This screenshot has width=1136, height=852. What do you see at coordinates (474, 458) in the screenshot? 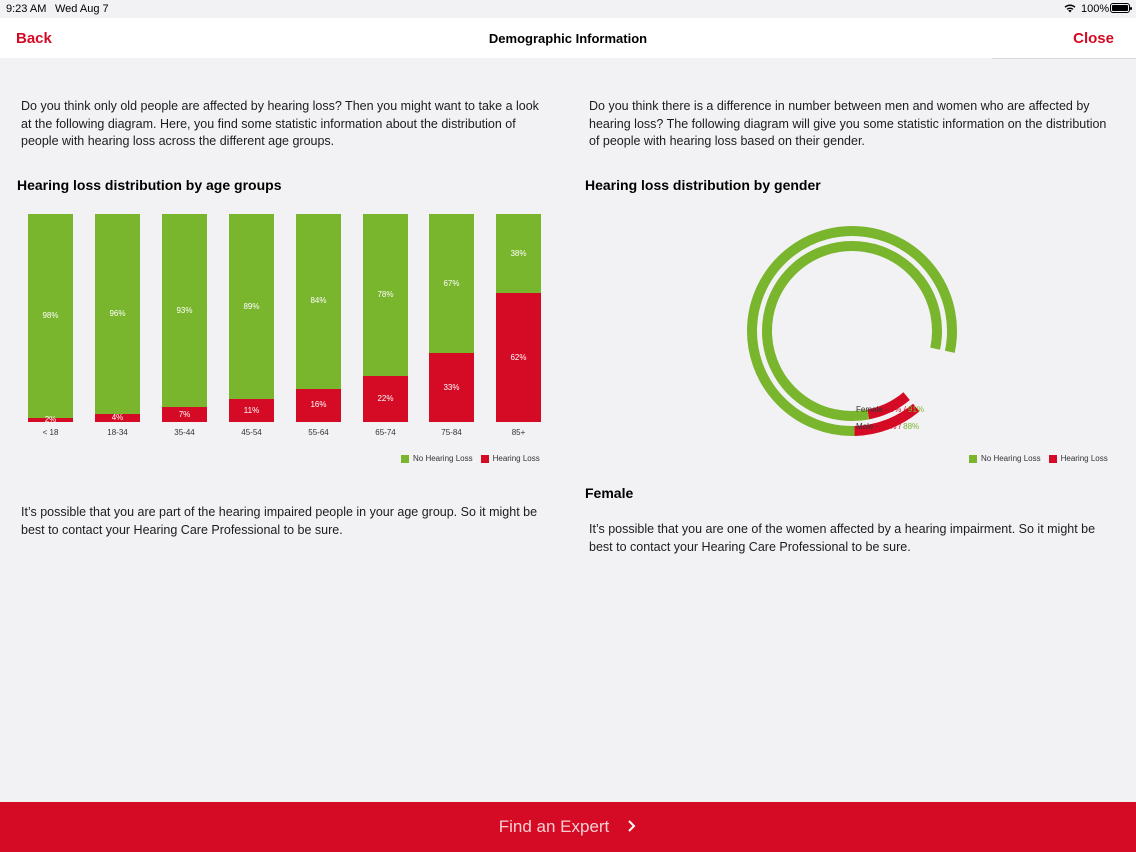
I see `age-chart-legend: No Hearing Loss Hearing Loss` at bounding box center [474, 458].